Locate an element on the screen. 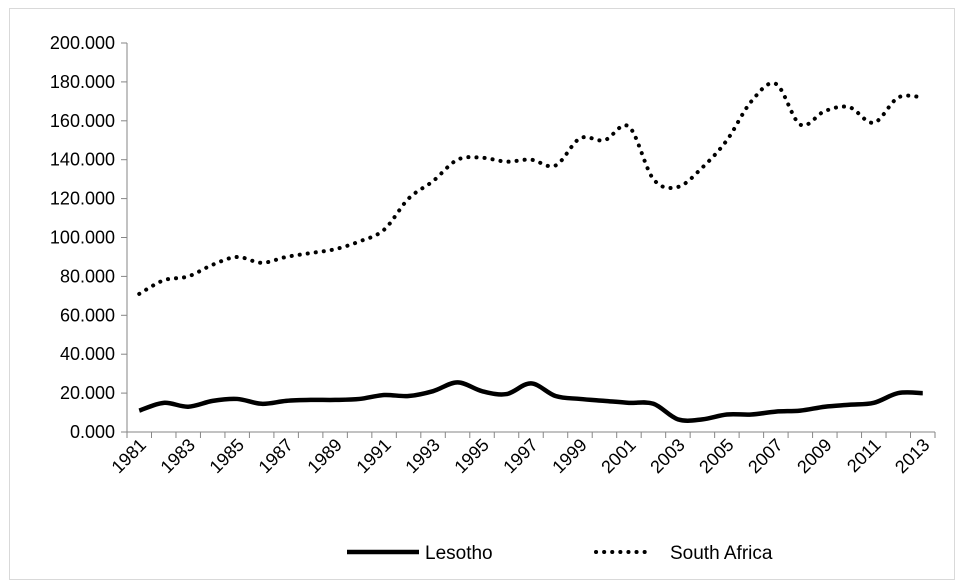 The height and width of the screenshot is (582, 957). x-tick-label: 2005 is located at coordinates (716, 456).